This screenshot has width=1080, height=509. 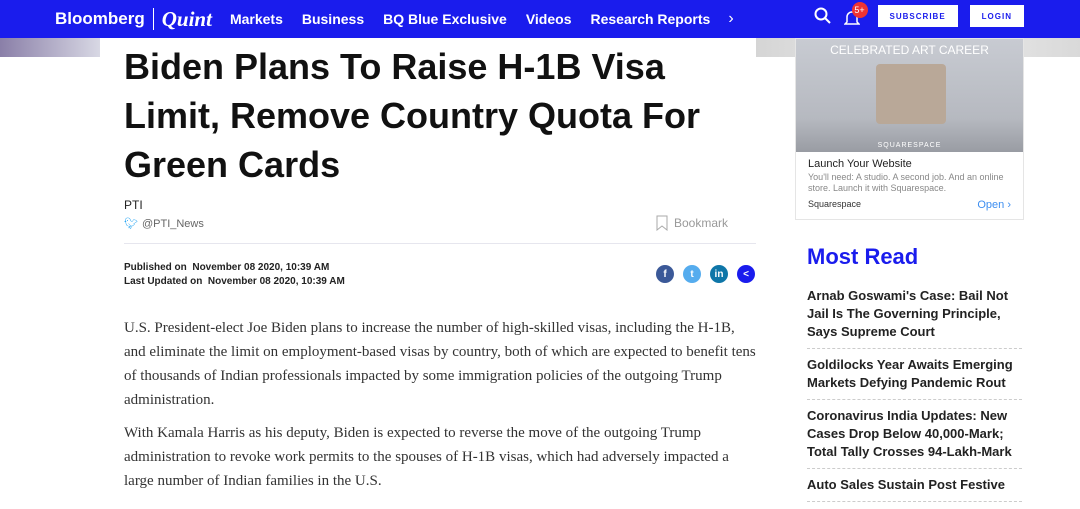 I want to click on published-label: Published on, so click(x=155, y=267).